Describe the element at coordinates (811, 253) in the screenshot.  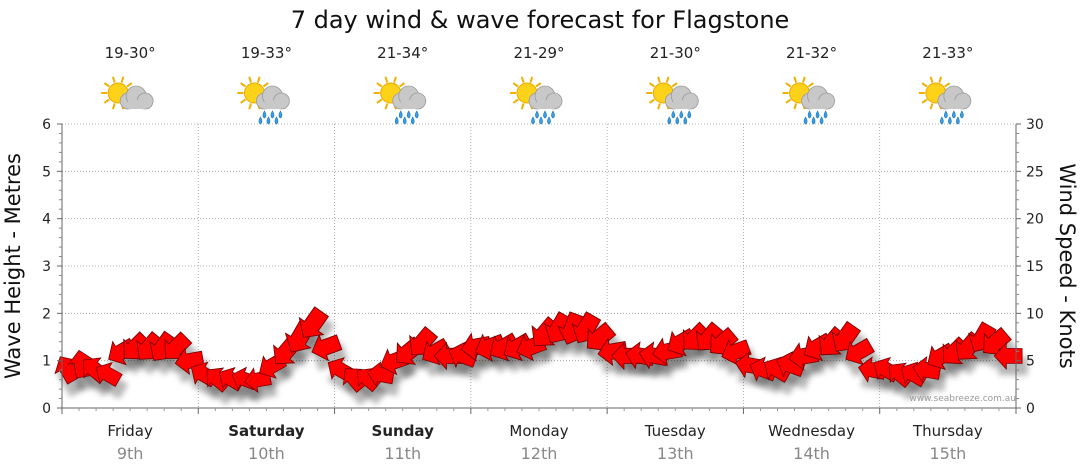
I see `day-column-wednesday: 21-32° Wednesday 14th` at that location.